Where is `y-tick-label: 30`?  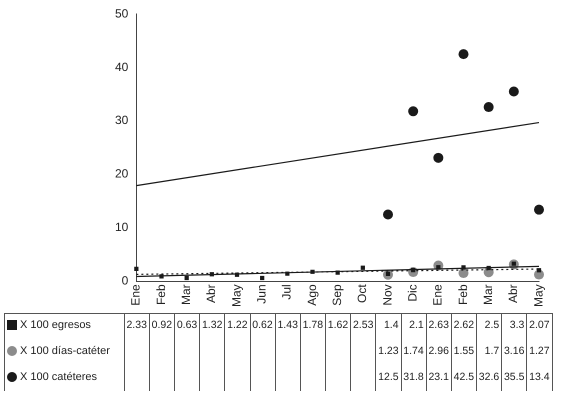 y-tick-label: 30 is located at coordinates (121, 120).